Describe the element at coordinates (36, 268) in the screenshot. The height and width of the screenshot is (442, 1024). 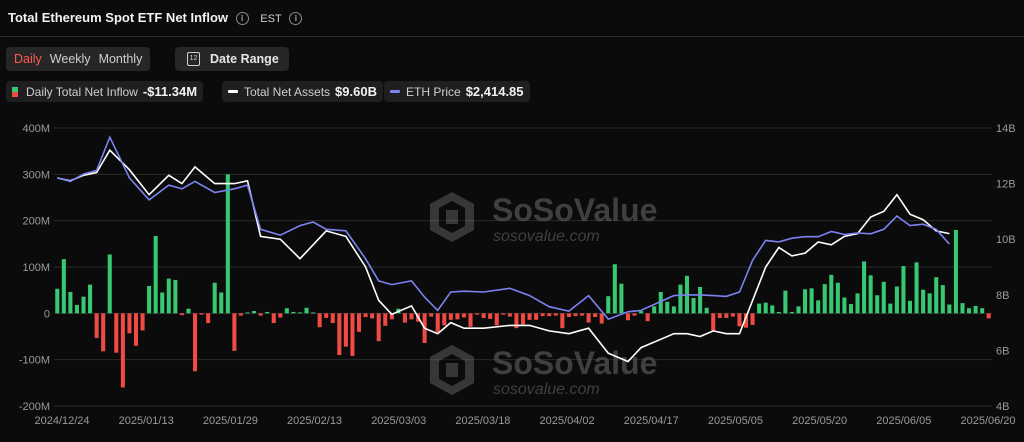
I see `y-left-tick-label: 100M` at that location.